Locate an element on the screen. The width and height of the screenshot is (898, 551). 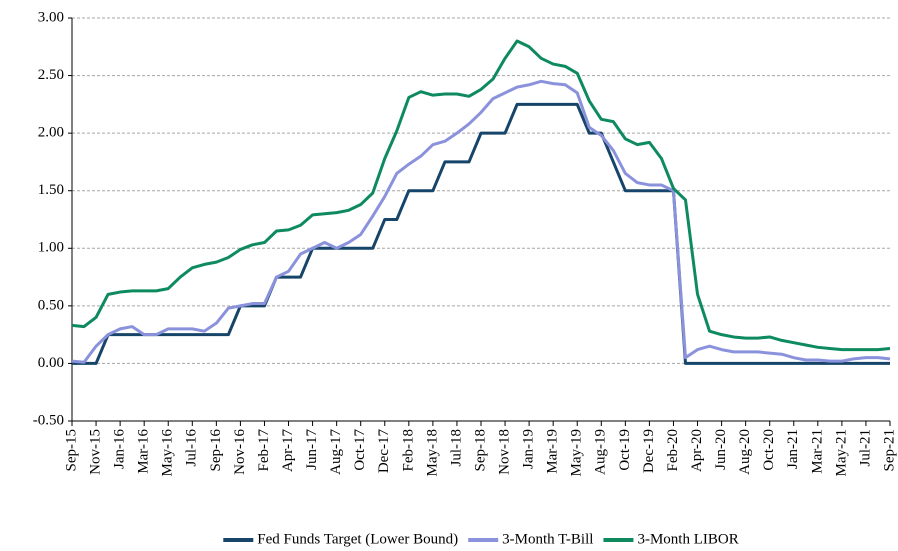
x-tick-label: Dec-17 is located at coordinates (384, 451).